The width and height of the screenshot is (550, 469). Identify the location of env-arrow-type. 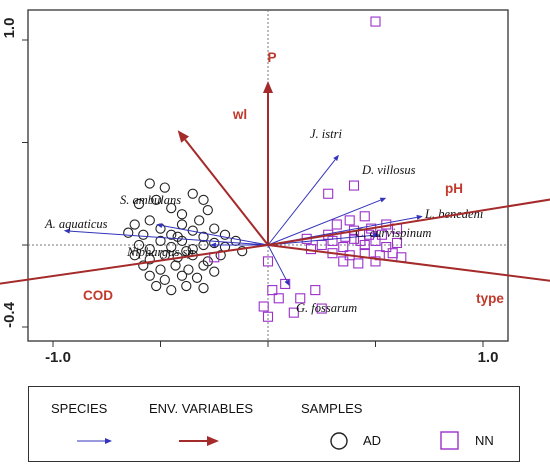
(408, 263).